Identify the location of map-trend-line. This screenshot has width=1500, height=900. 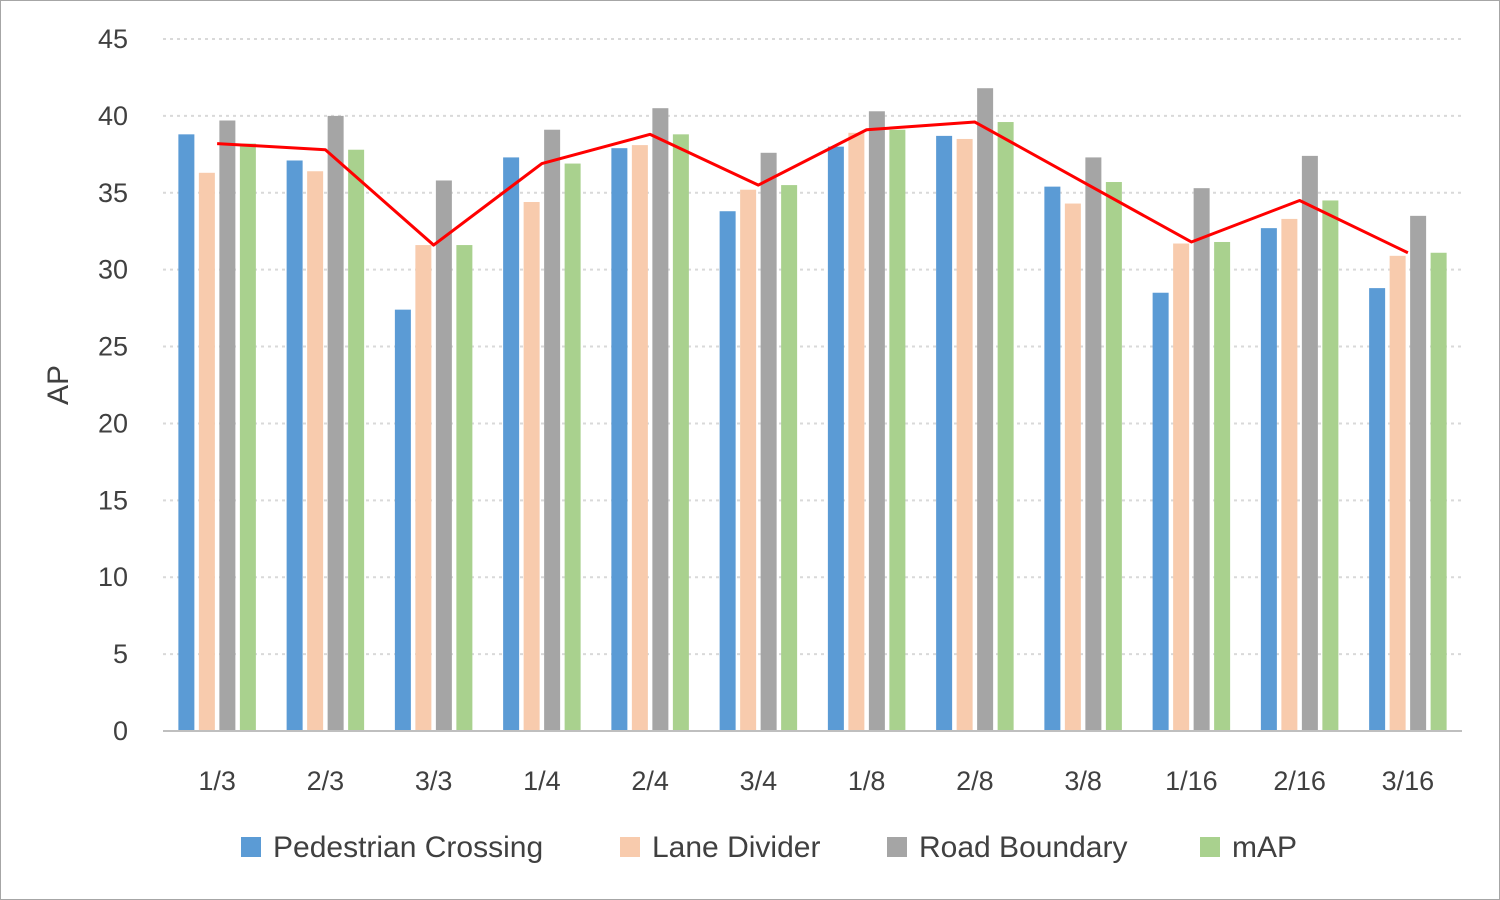
(813, 187).